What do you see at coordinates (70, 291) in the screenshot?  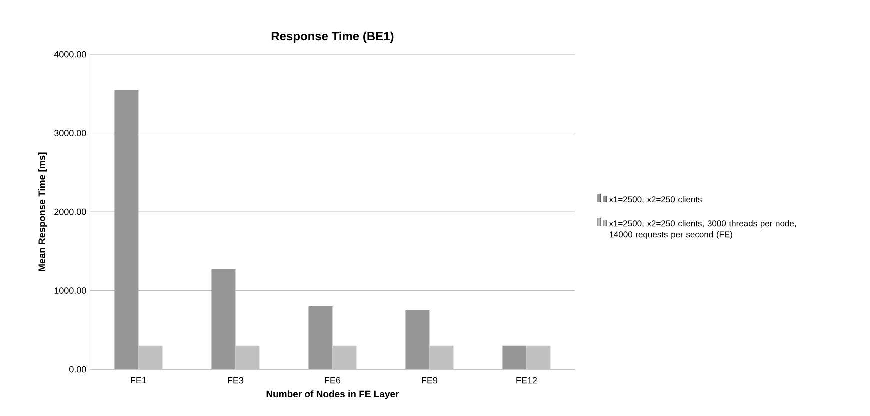 I see `y-tick-label: 1000.00` at bounding box center [70, 291].